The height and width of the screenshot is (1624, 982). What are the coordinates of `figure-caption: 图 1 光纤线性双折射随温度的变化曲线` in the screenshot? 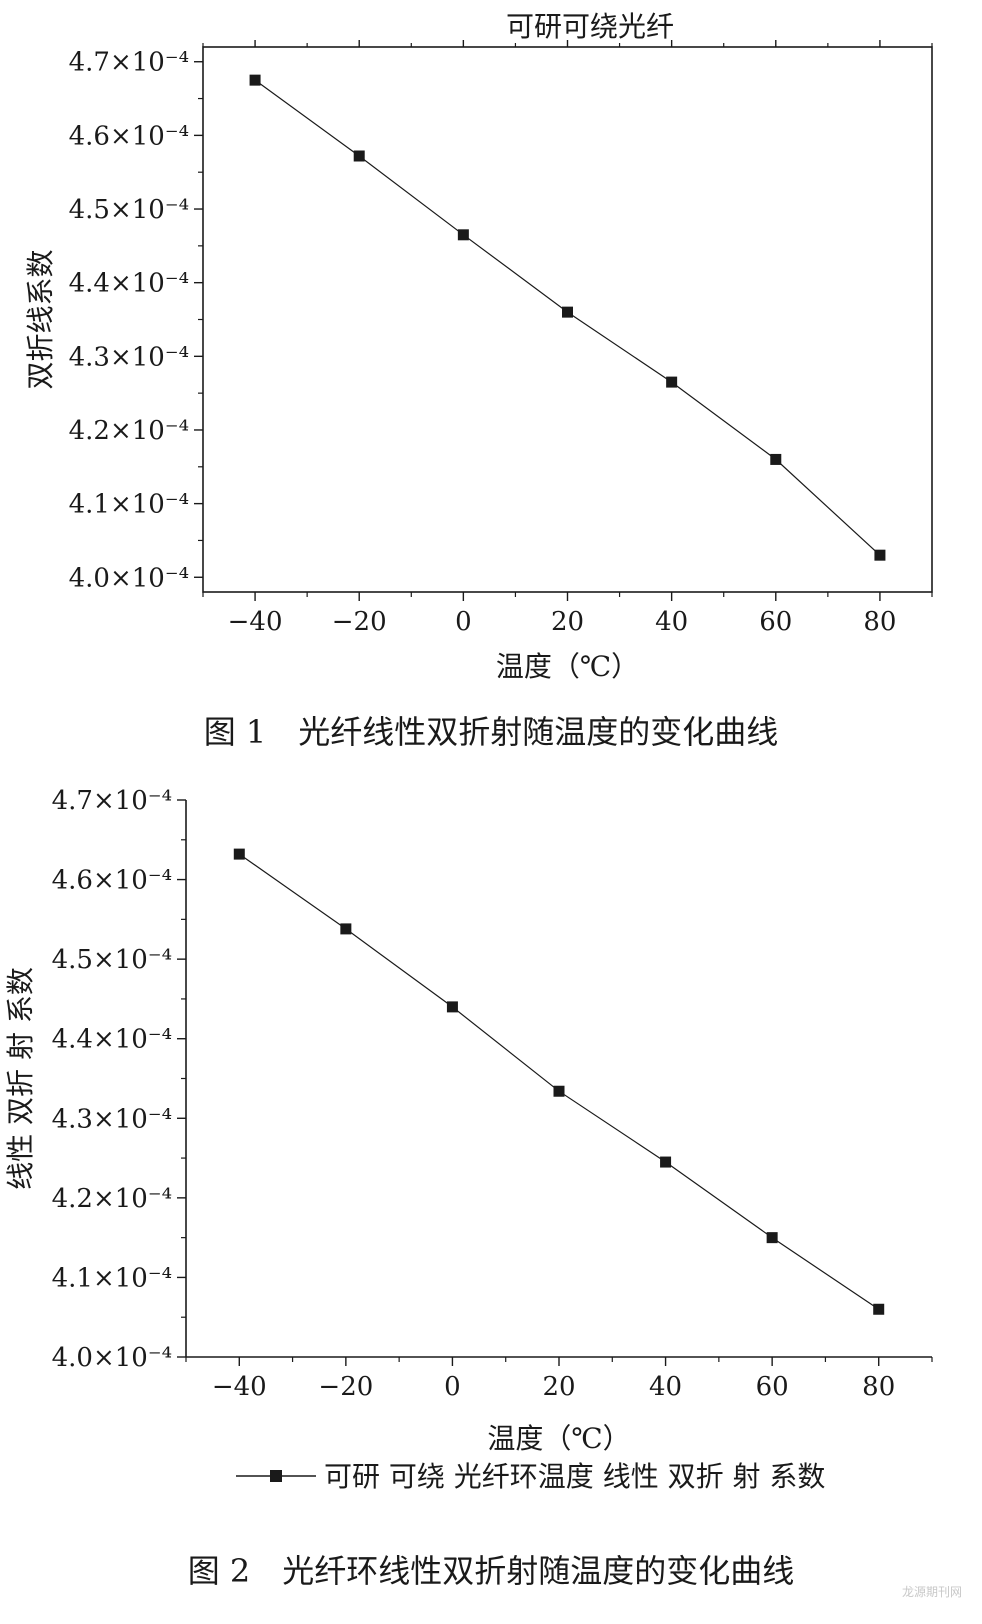 It's located at (491, 732).